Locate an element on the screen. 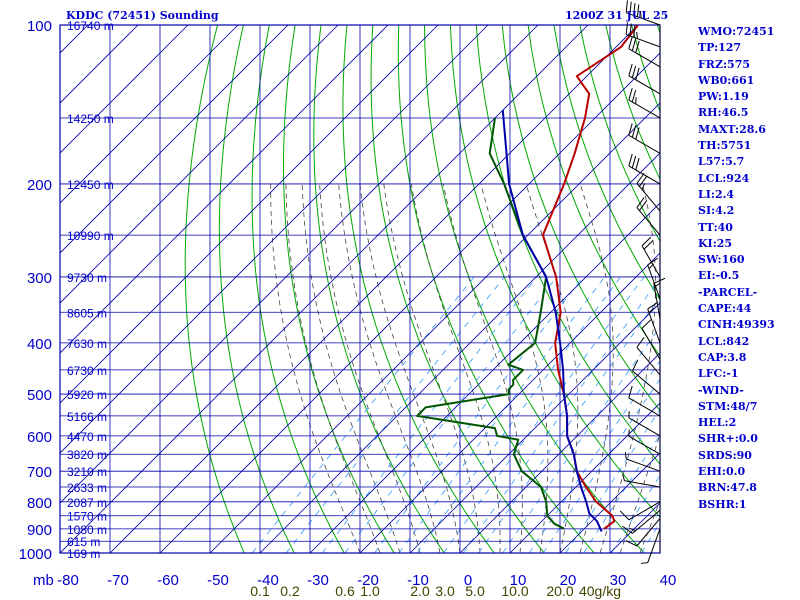 This screenshot has height=600, width=800. height-label: 8605 m is located at coordinates (87, 313).